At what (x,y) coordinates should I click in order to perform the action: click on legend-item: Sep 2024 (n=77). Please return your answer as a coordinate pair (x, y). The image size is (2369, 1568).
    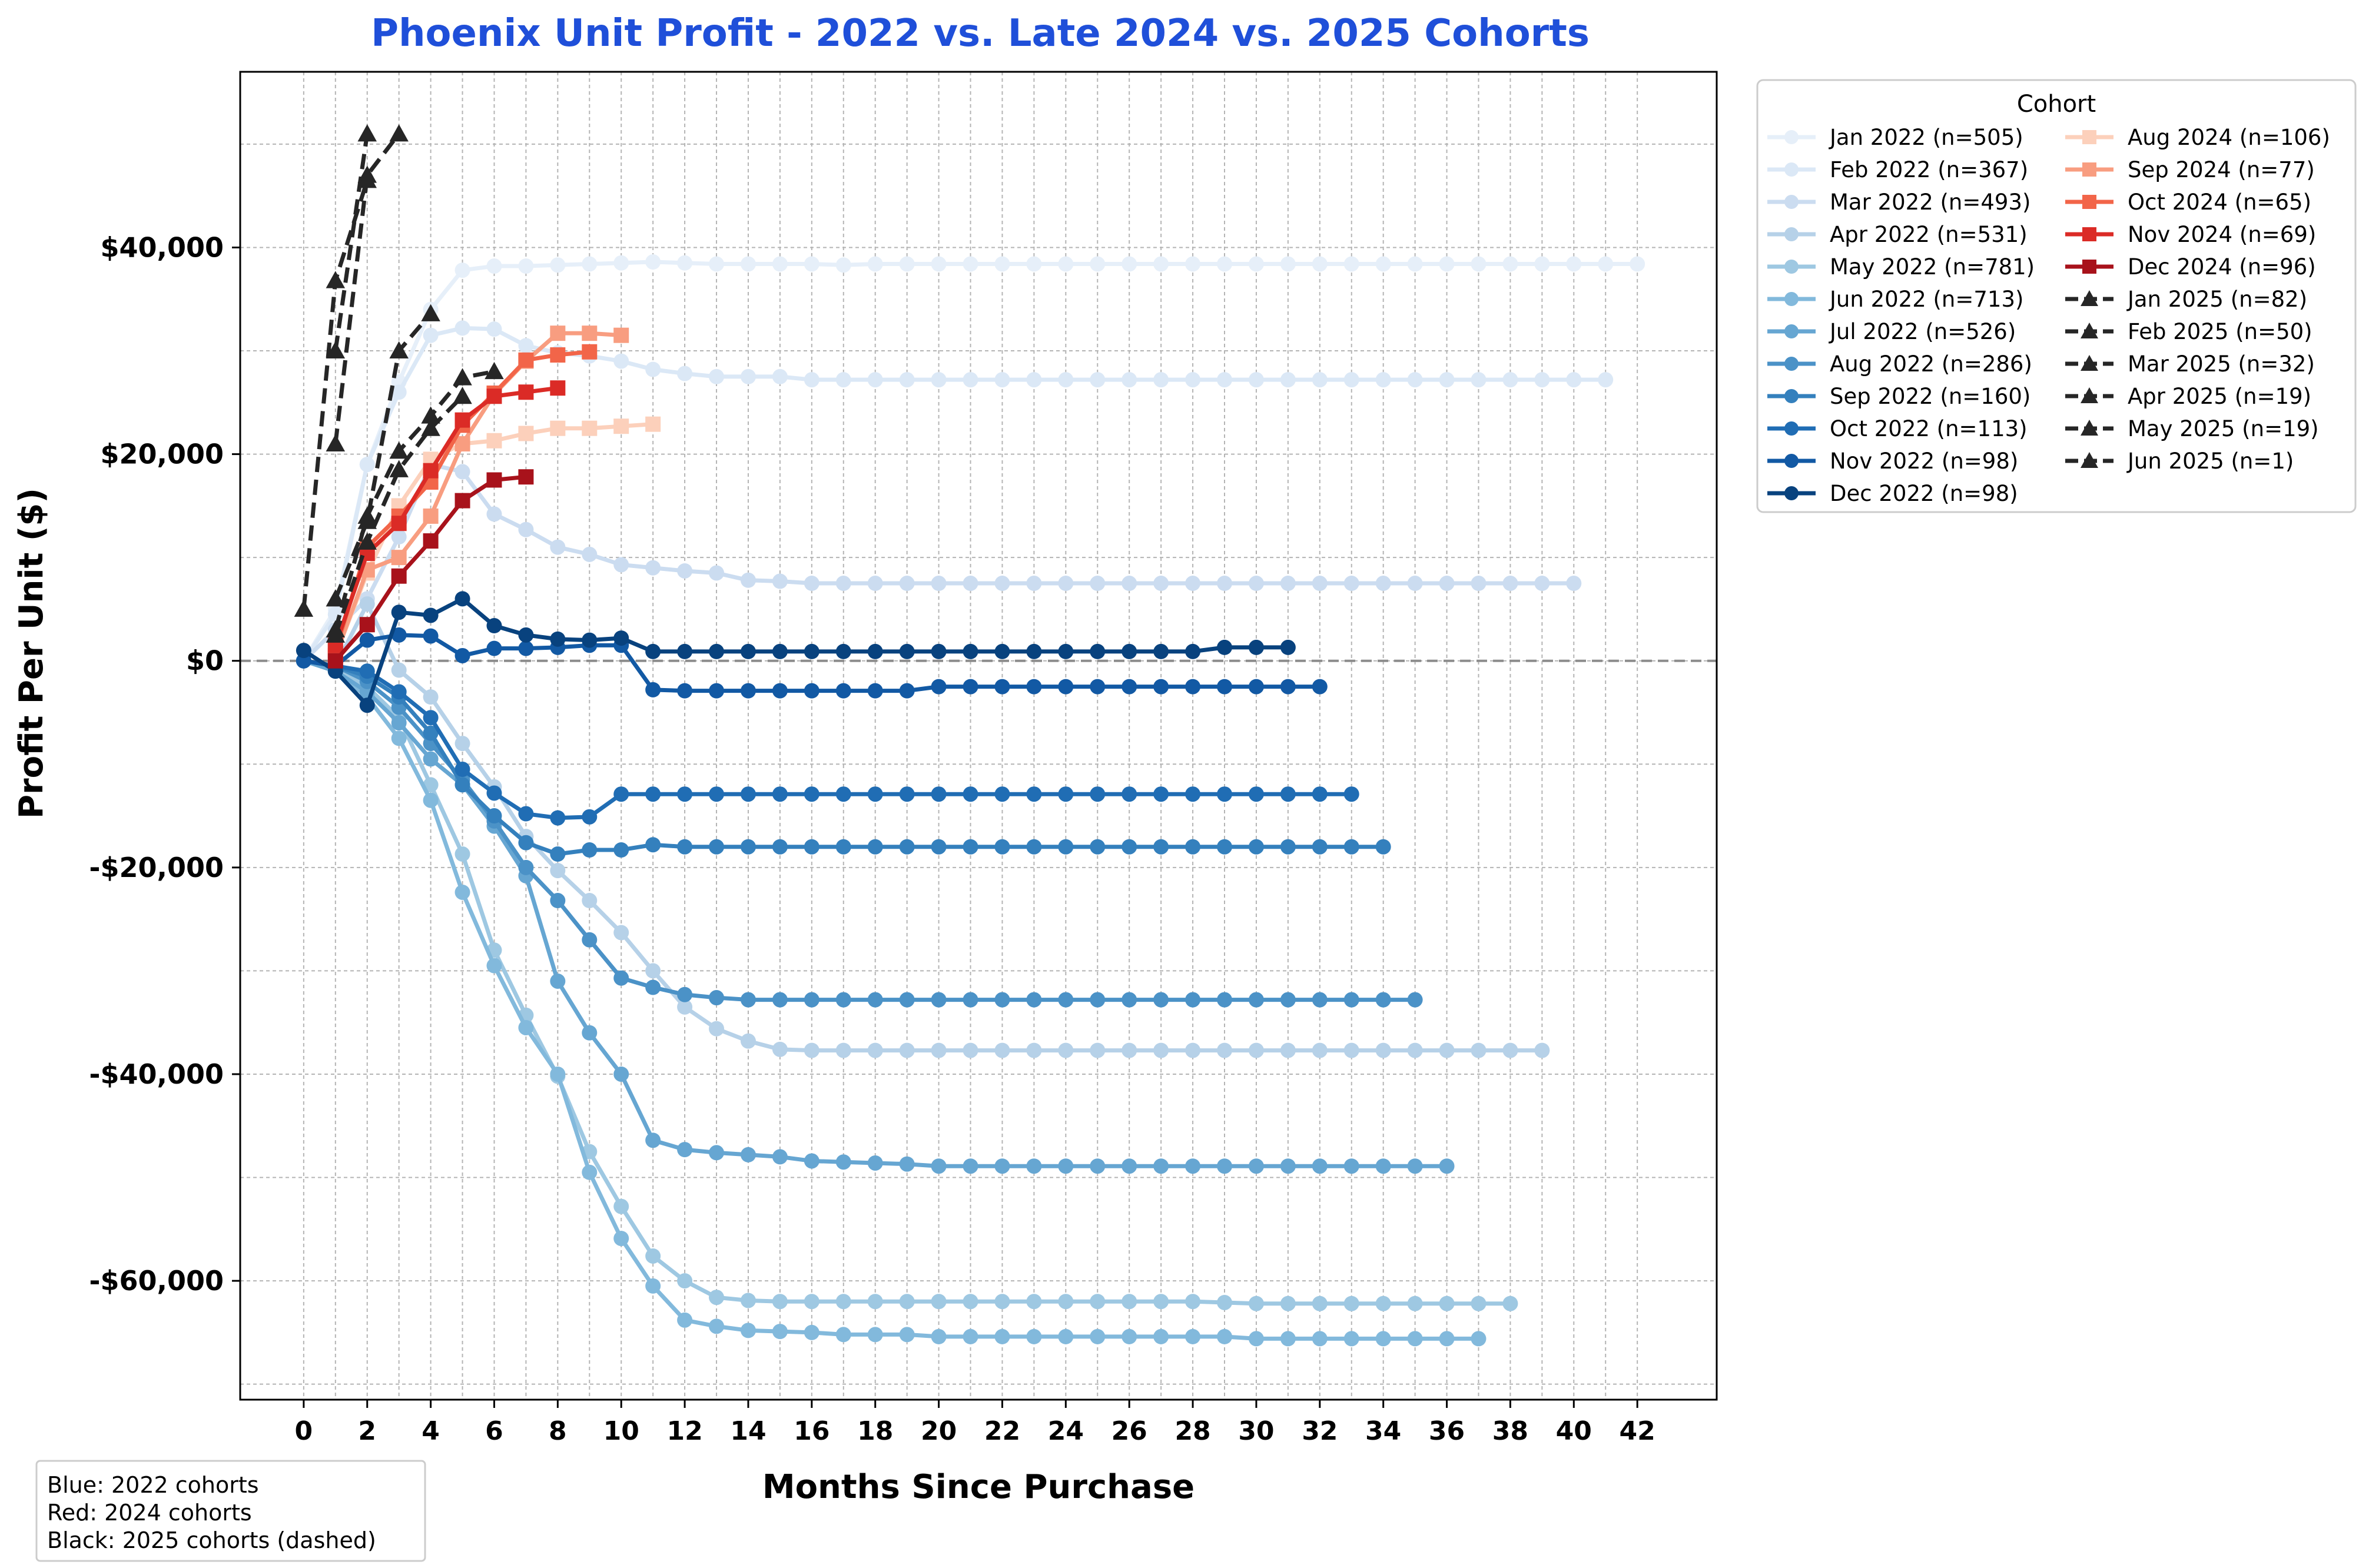
    Looking at the image, I should click on (2190, 169).